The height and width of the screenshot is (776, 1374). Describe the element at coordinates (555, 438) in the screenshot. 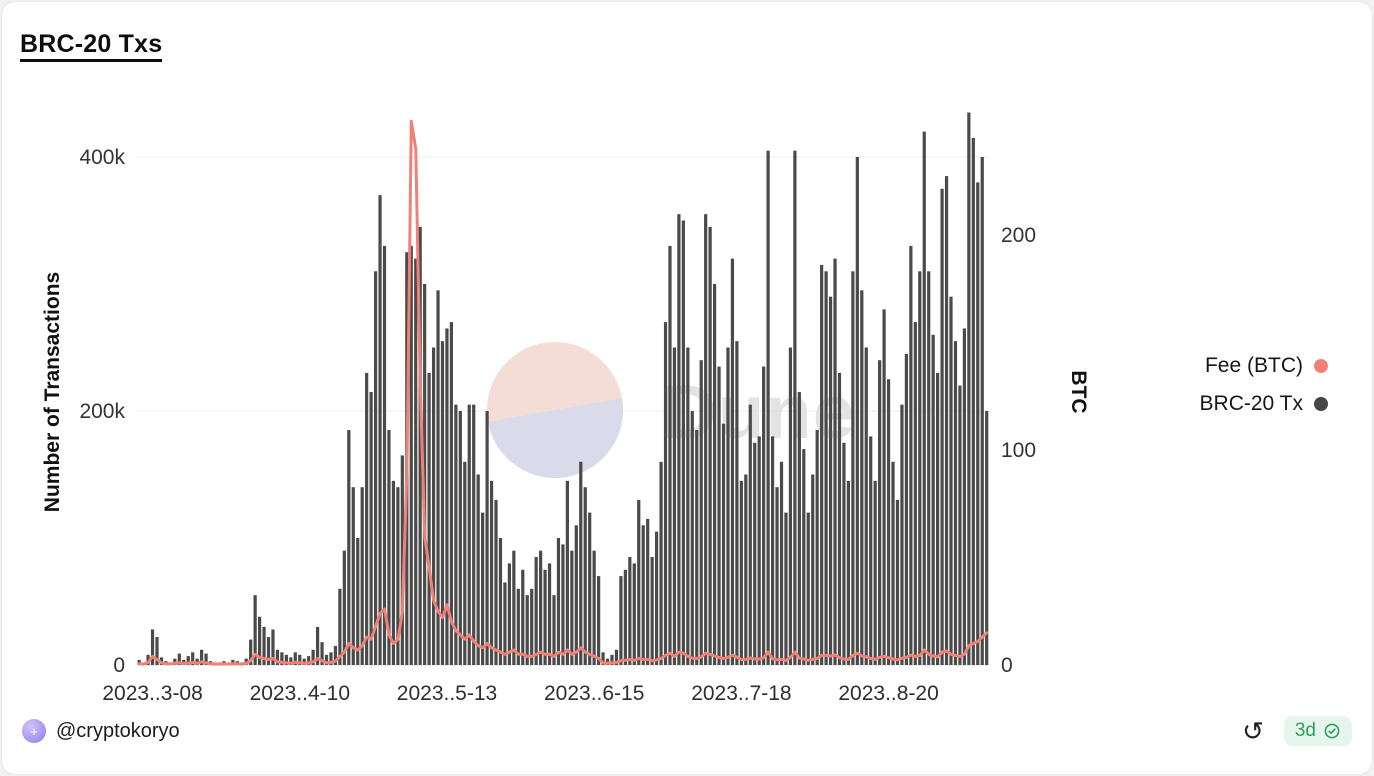

I see `watermark-circle-bottom` at that location.